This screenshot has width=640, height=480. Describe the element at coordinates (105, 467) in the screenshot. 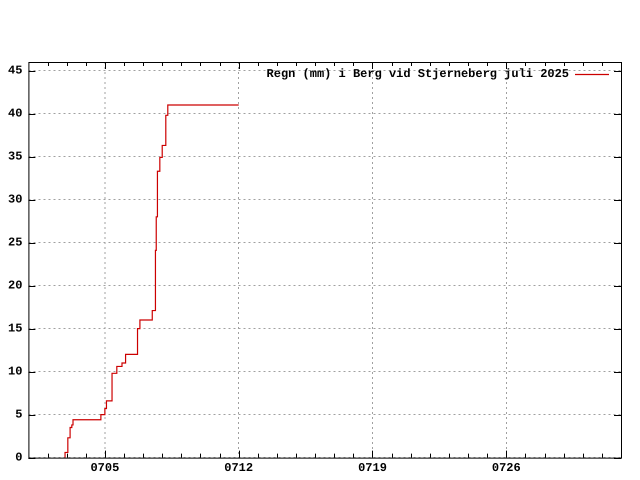

I see `x-tick-label: 0705` at that location.